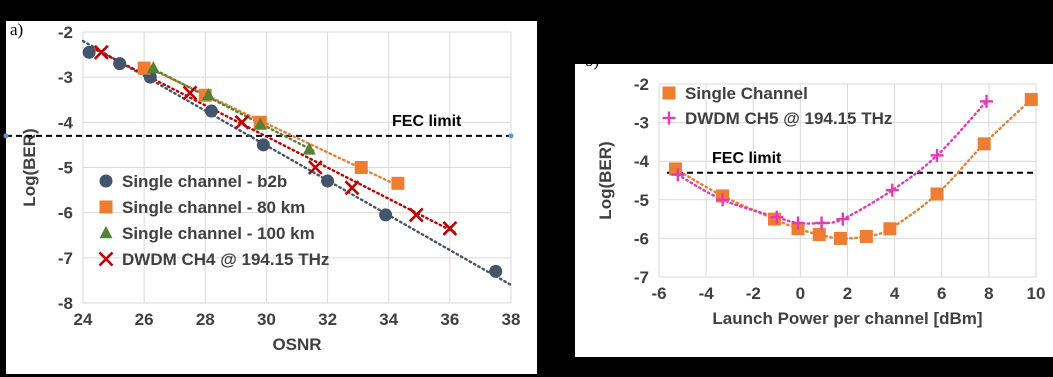 The width and height of the screenshot is (1053, 377). What do you see at coordinates (213, 207) in the screenshot?
I see `legend-label: Single channel - 80 km` at bounding box center [213, 207].